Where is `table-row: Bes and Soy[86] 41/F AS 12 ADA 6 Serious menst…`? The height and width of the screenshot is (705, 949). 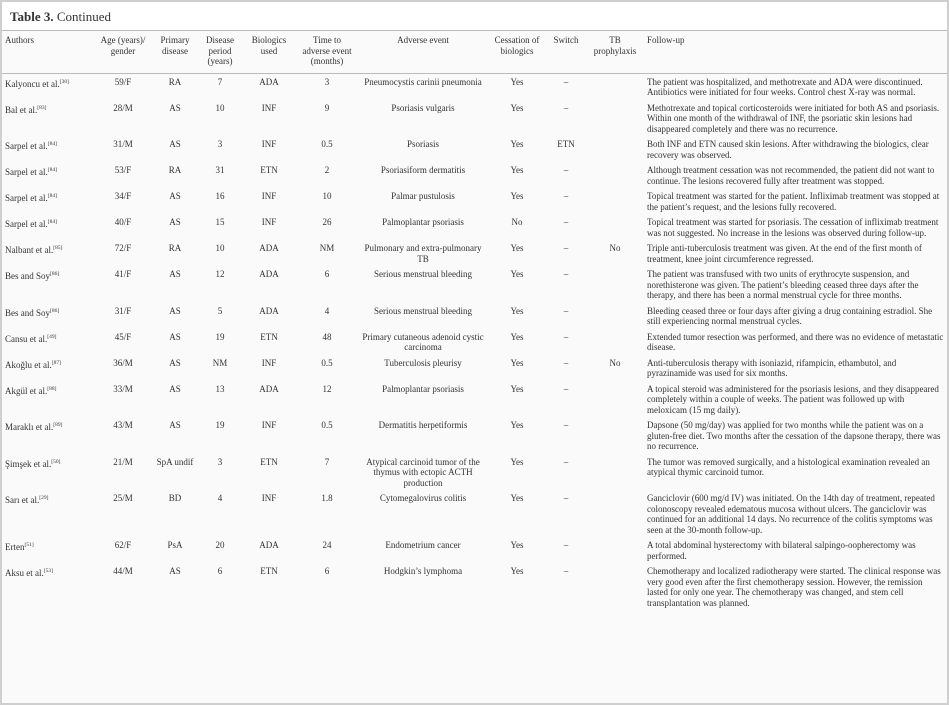 table-row: Bes and Soy[86] 41/F AS 12 ADA 6 Serious menst… is located at coordinates (474, 284).